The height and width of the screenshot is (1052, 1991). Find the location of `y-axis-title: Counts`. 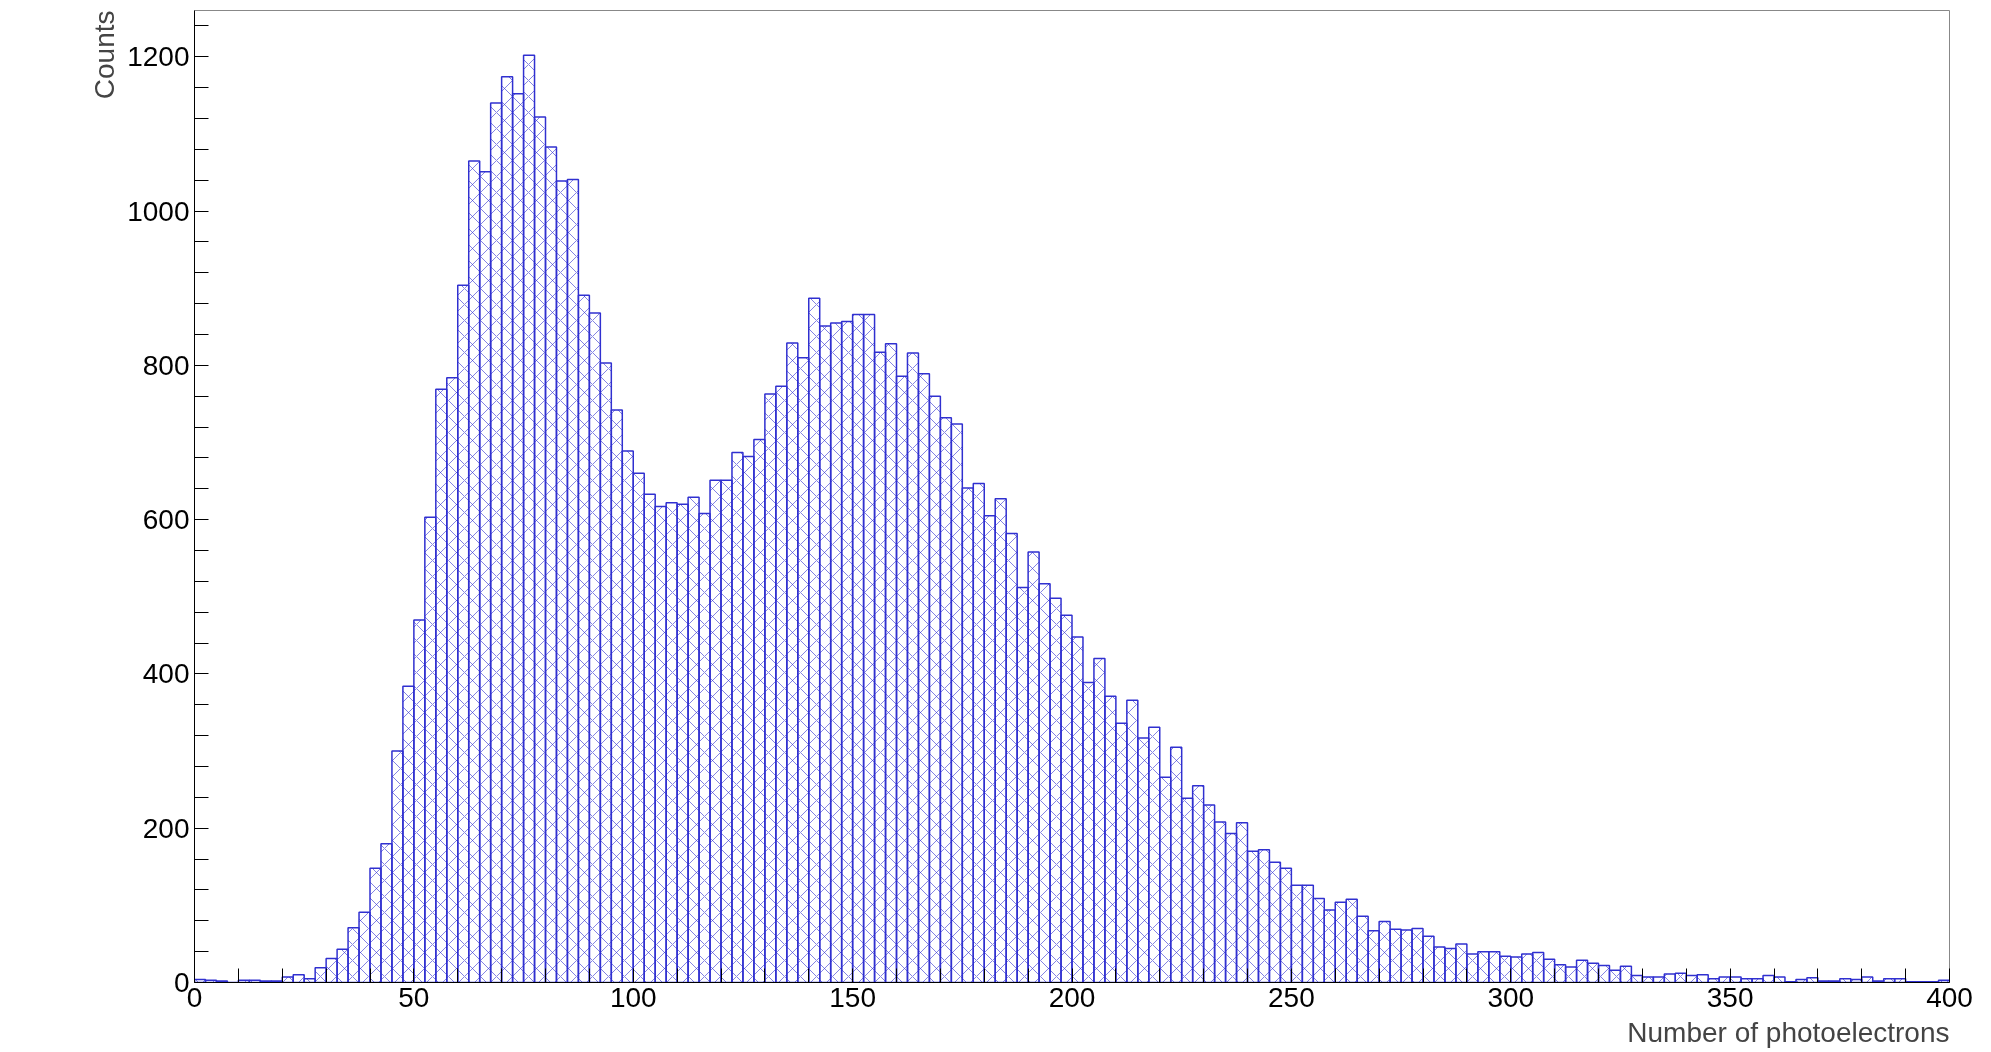

y-axis-title: Counts is located at coordinates (104, 55).